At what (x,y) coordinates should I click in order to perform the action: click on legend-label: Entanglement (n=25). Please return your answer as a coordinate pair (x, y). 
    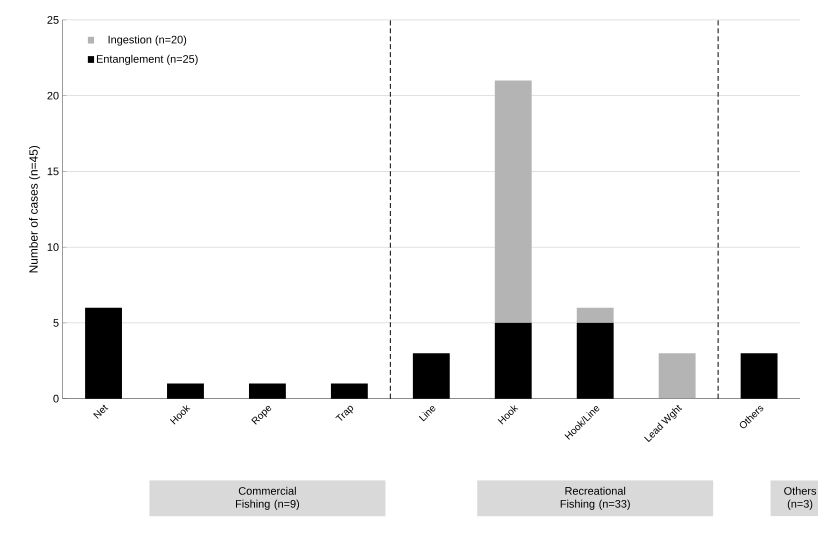
    Looking at the image, I should click on (147, 59).